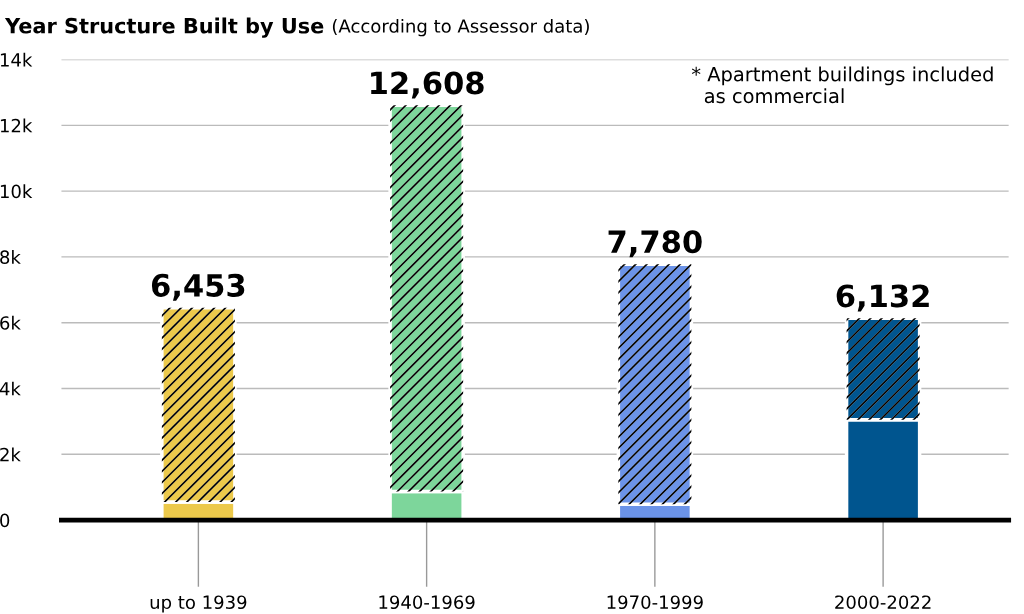 Image resolution: width=1024 pixels, height=614 pixels. I want to click on total-label: 12,608, so click(427, 85).